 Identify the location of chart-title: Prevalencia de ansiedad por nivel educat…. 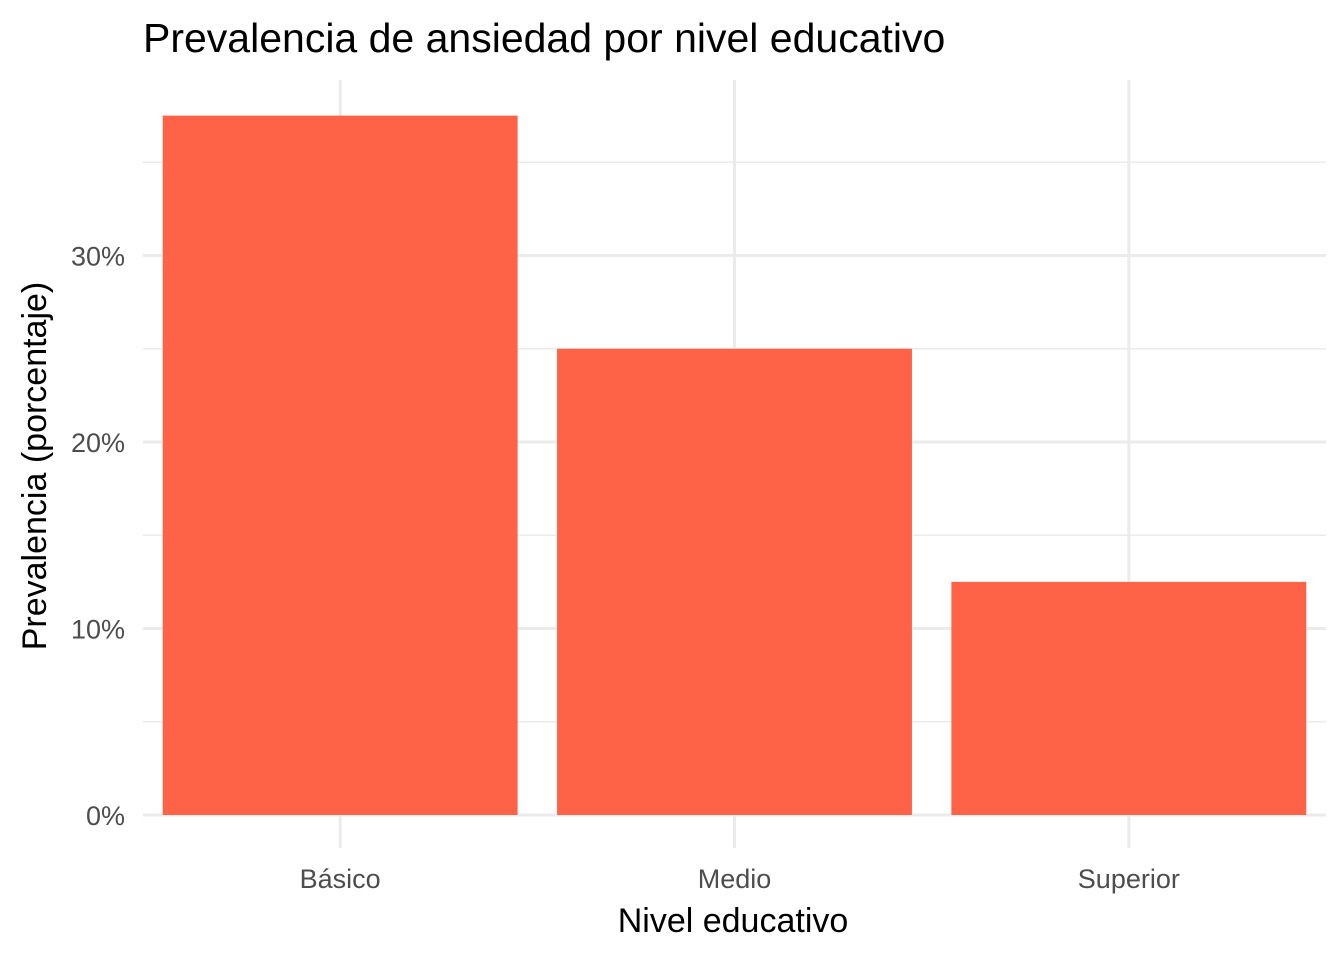
(544, 38).